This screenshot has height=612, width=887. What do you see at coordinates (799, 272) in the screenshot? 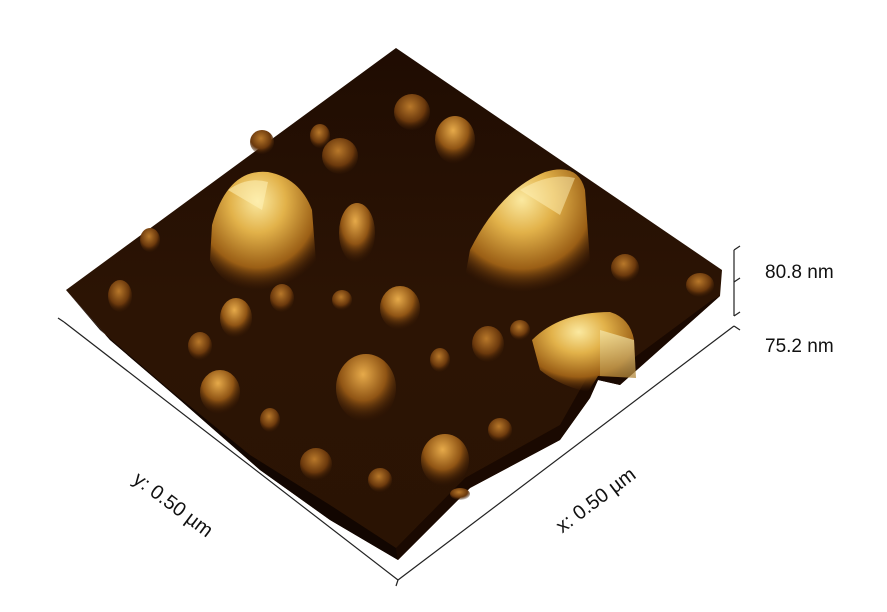
I see `z-scale-top-label: 80.8 nm` at bounding box center [799, 272].